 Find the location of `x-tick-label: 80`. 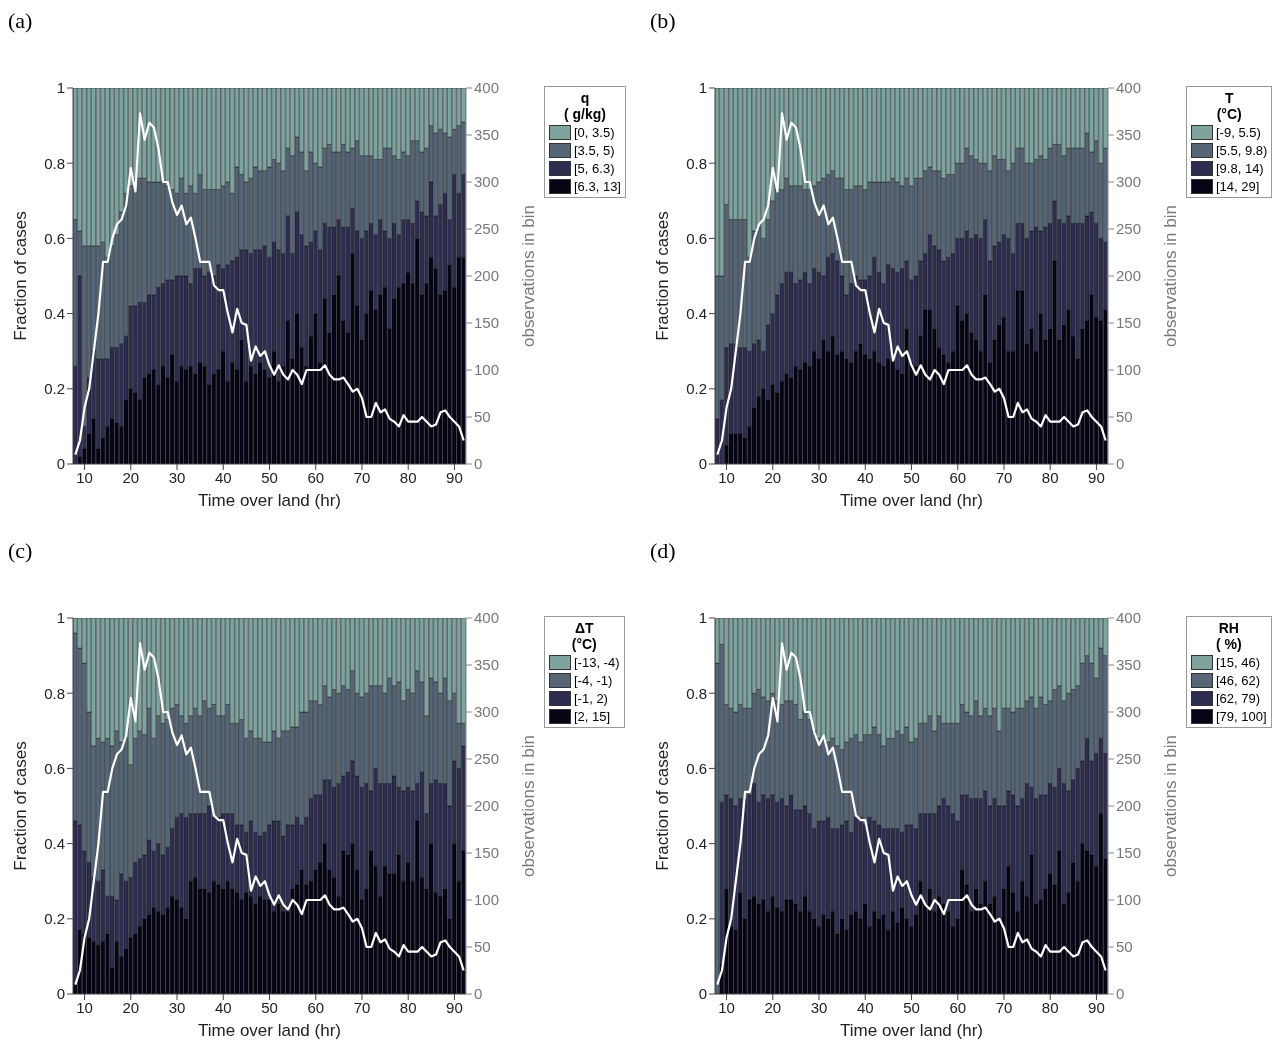

x-tick-label: 80 is located at coordinates (1050, 1007).